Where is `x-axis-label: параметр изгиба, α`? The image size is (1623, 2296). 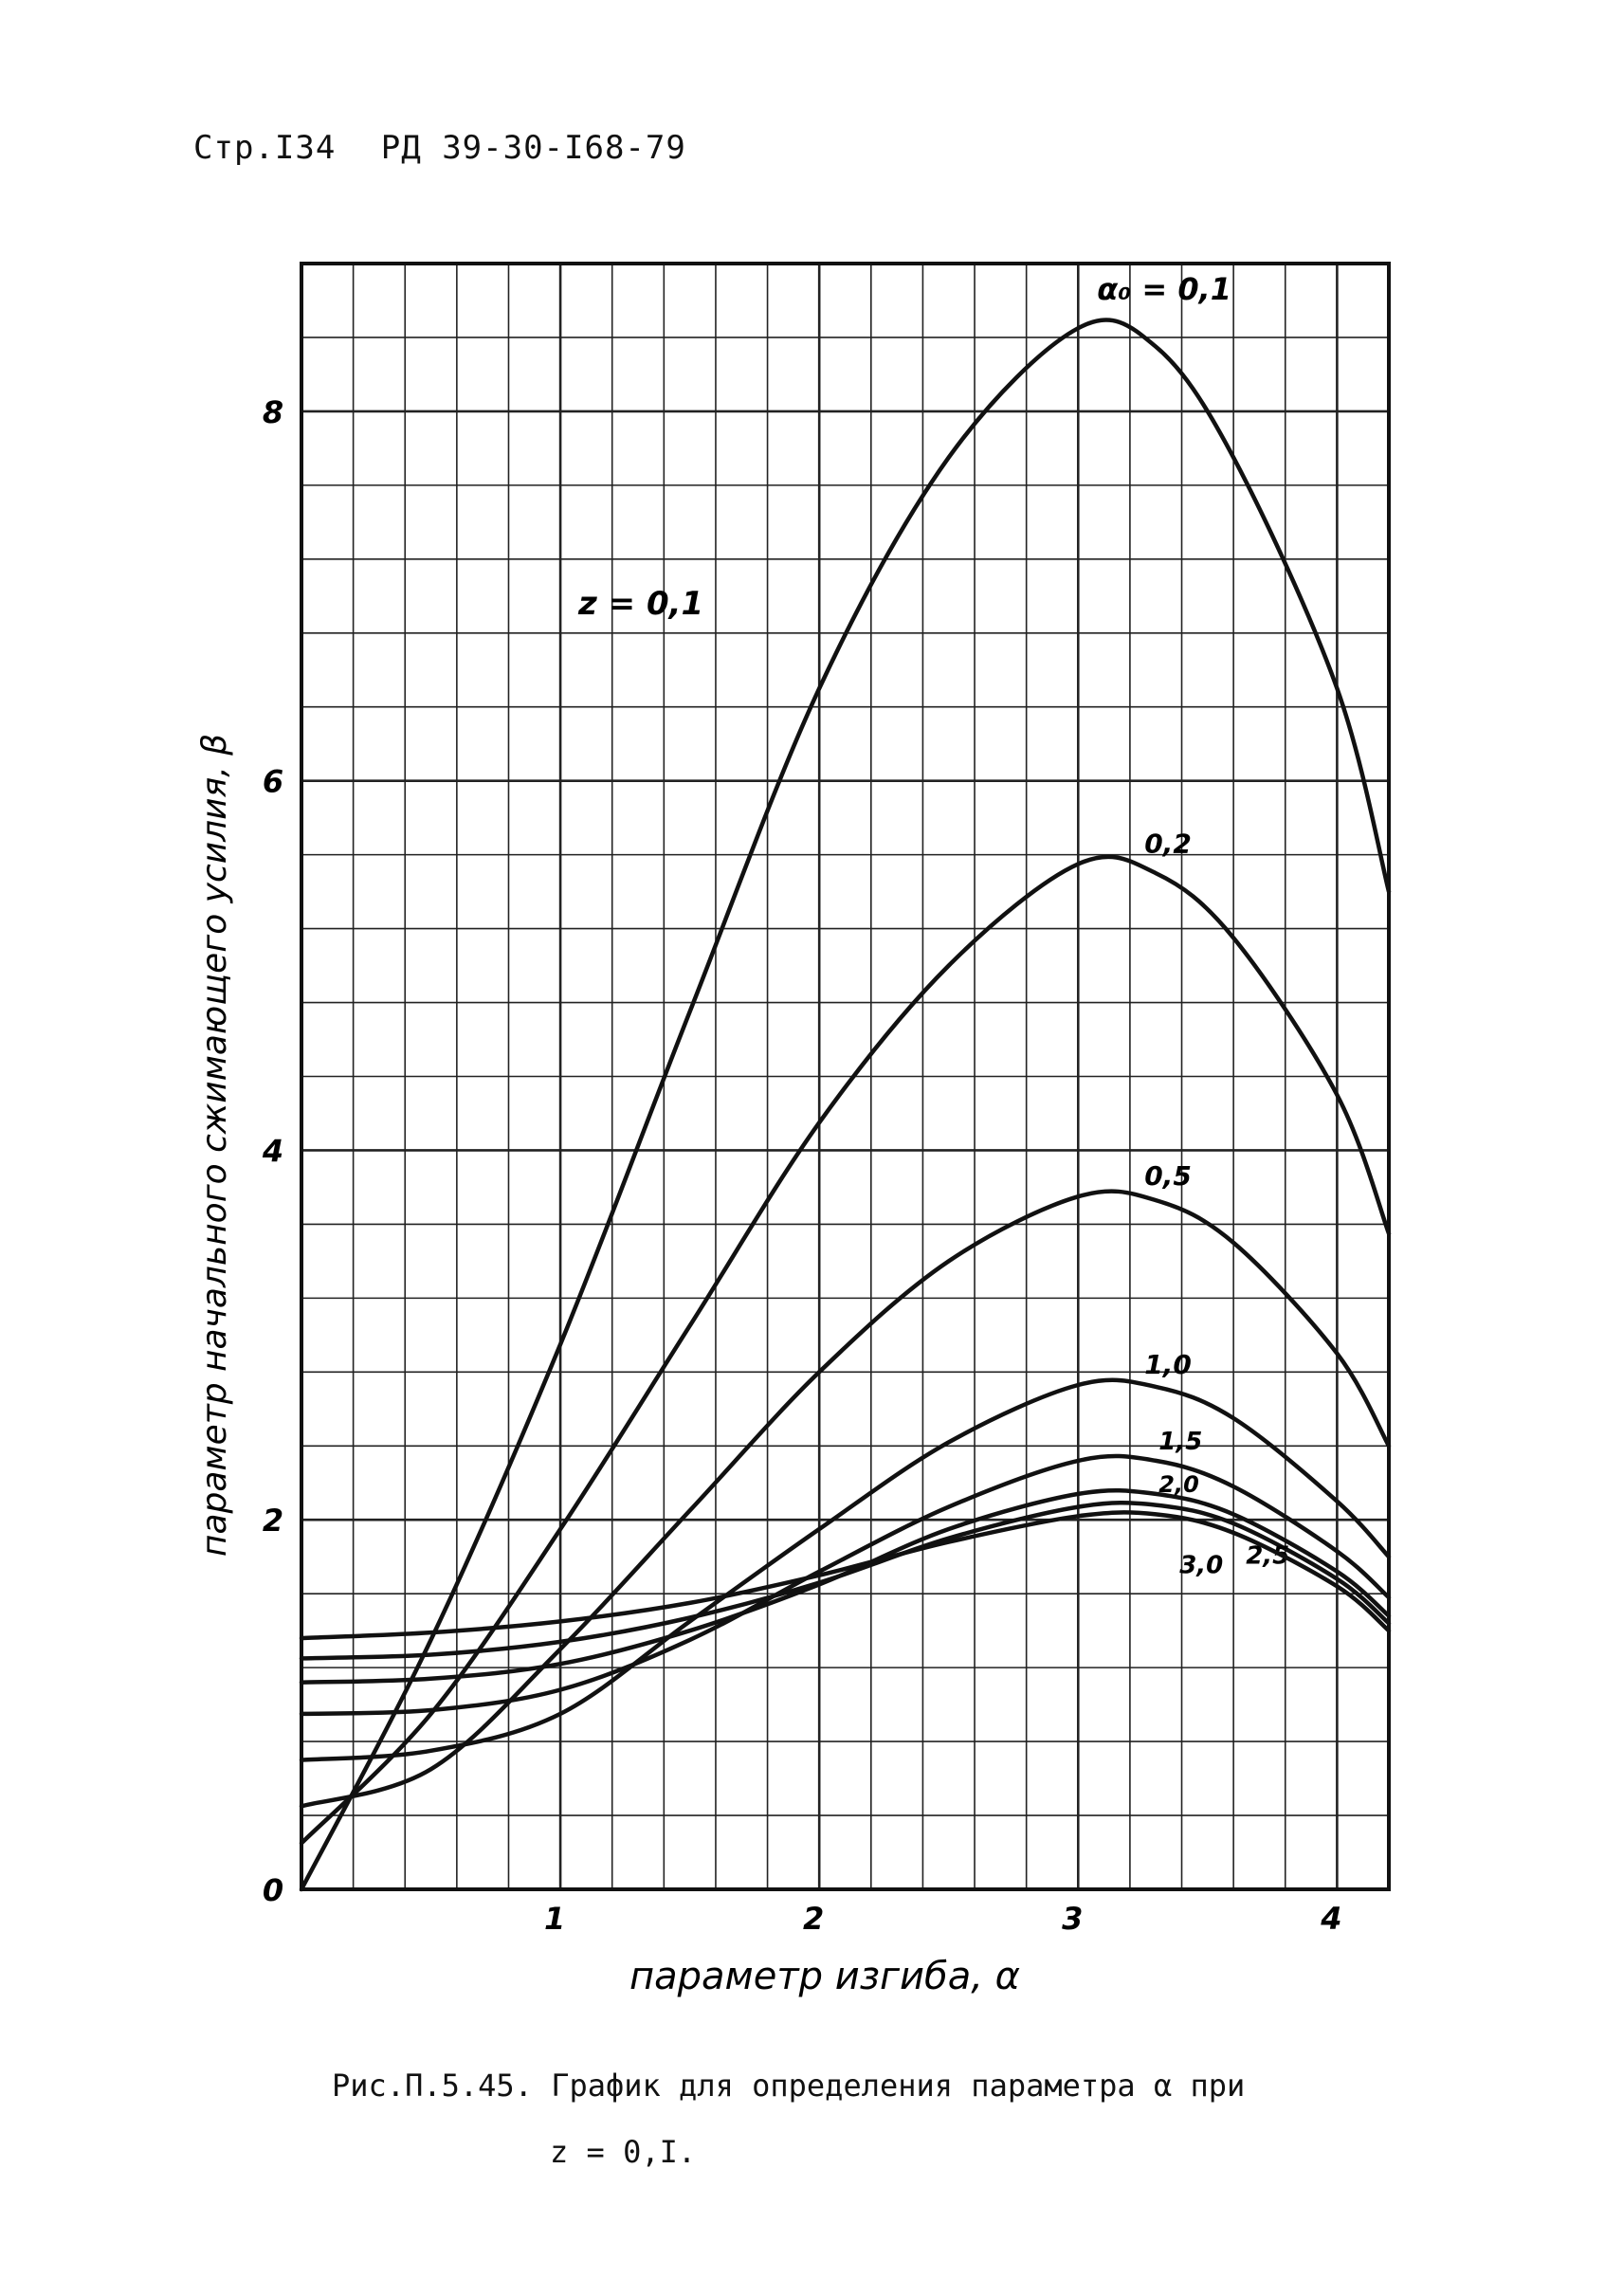 x-axis-label: параметр изгиба, α is located at coordinates (825, 1976).